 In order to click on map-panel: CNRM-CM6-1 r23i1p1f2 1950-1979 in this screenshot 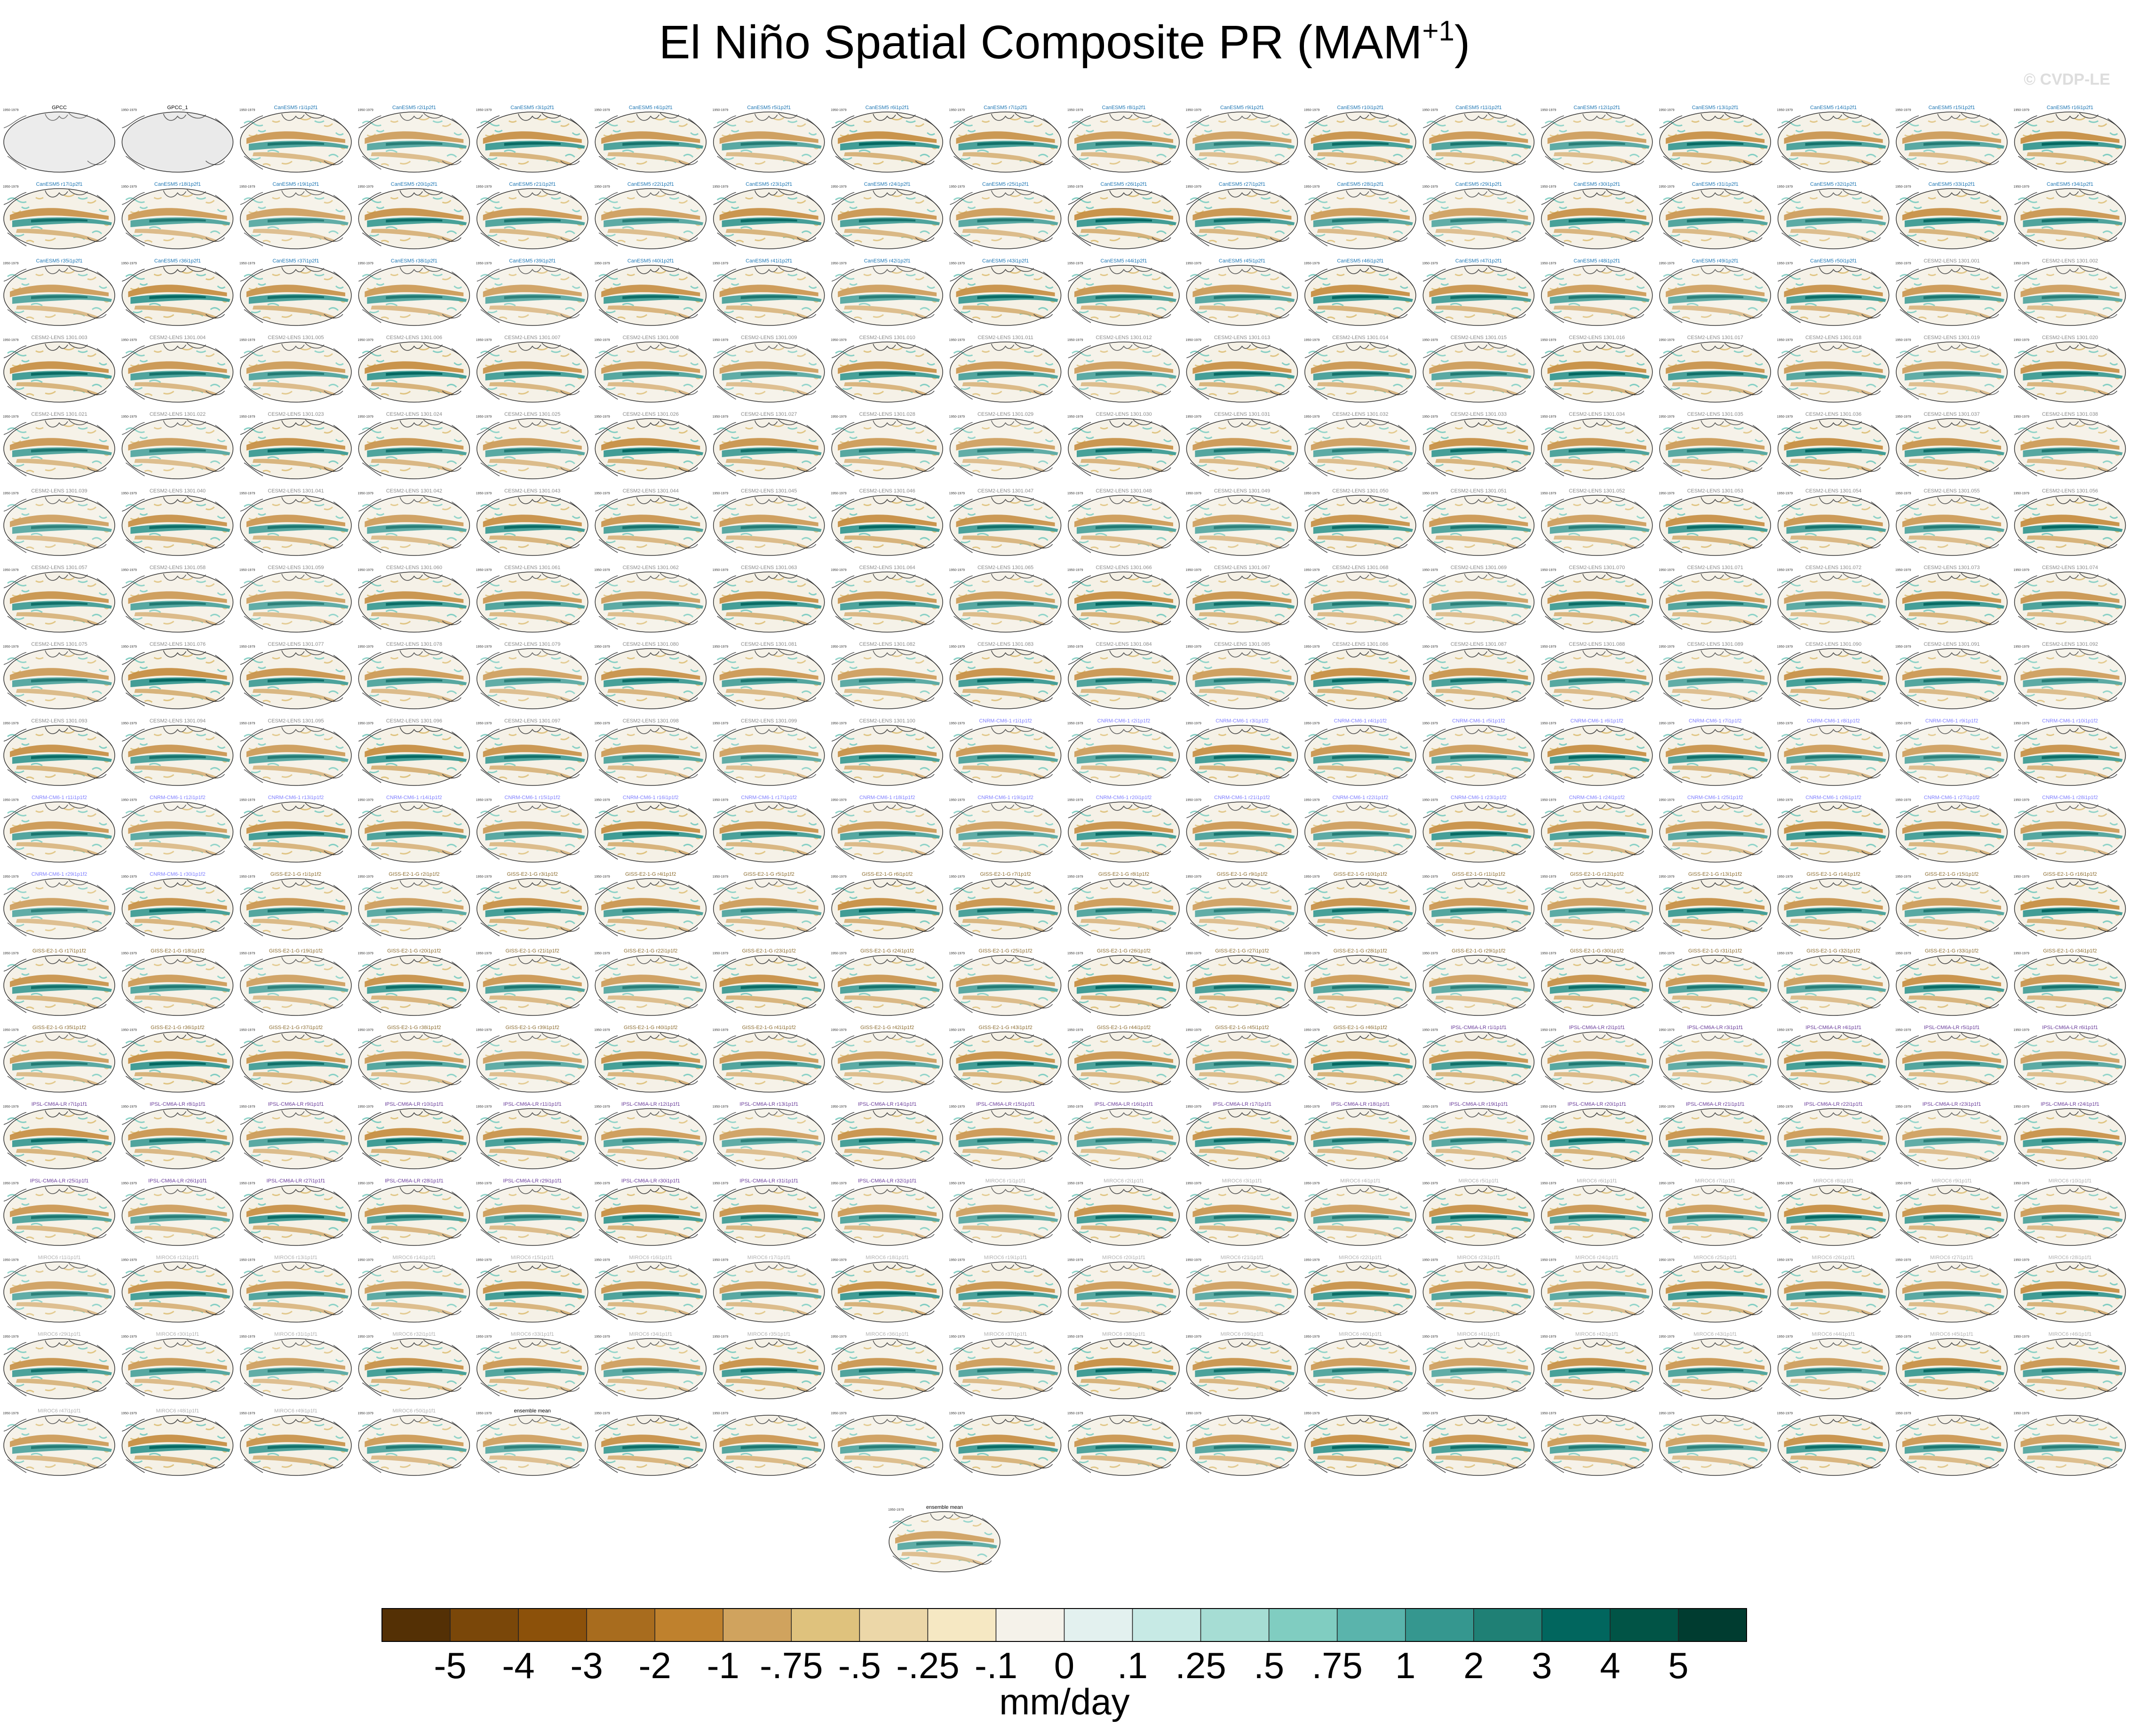, I will do `click(1478, 829)`.